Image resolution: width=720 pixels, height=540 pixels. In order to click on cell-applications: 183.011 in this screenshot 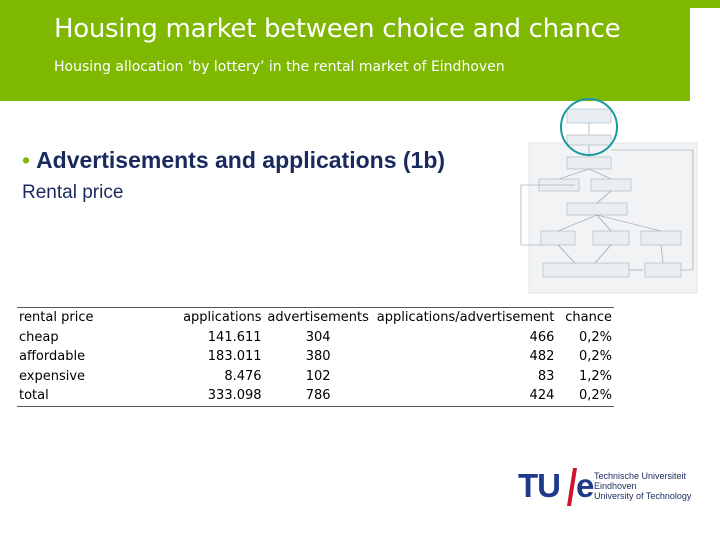, I will do `click(234, 356)`.